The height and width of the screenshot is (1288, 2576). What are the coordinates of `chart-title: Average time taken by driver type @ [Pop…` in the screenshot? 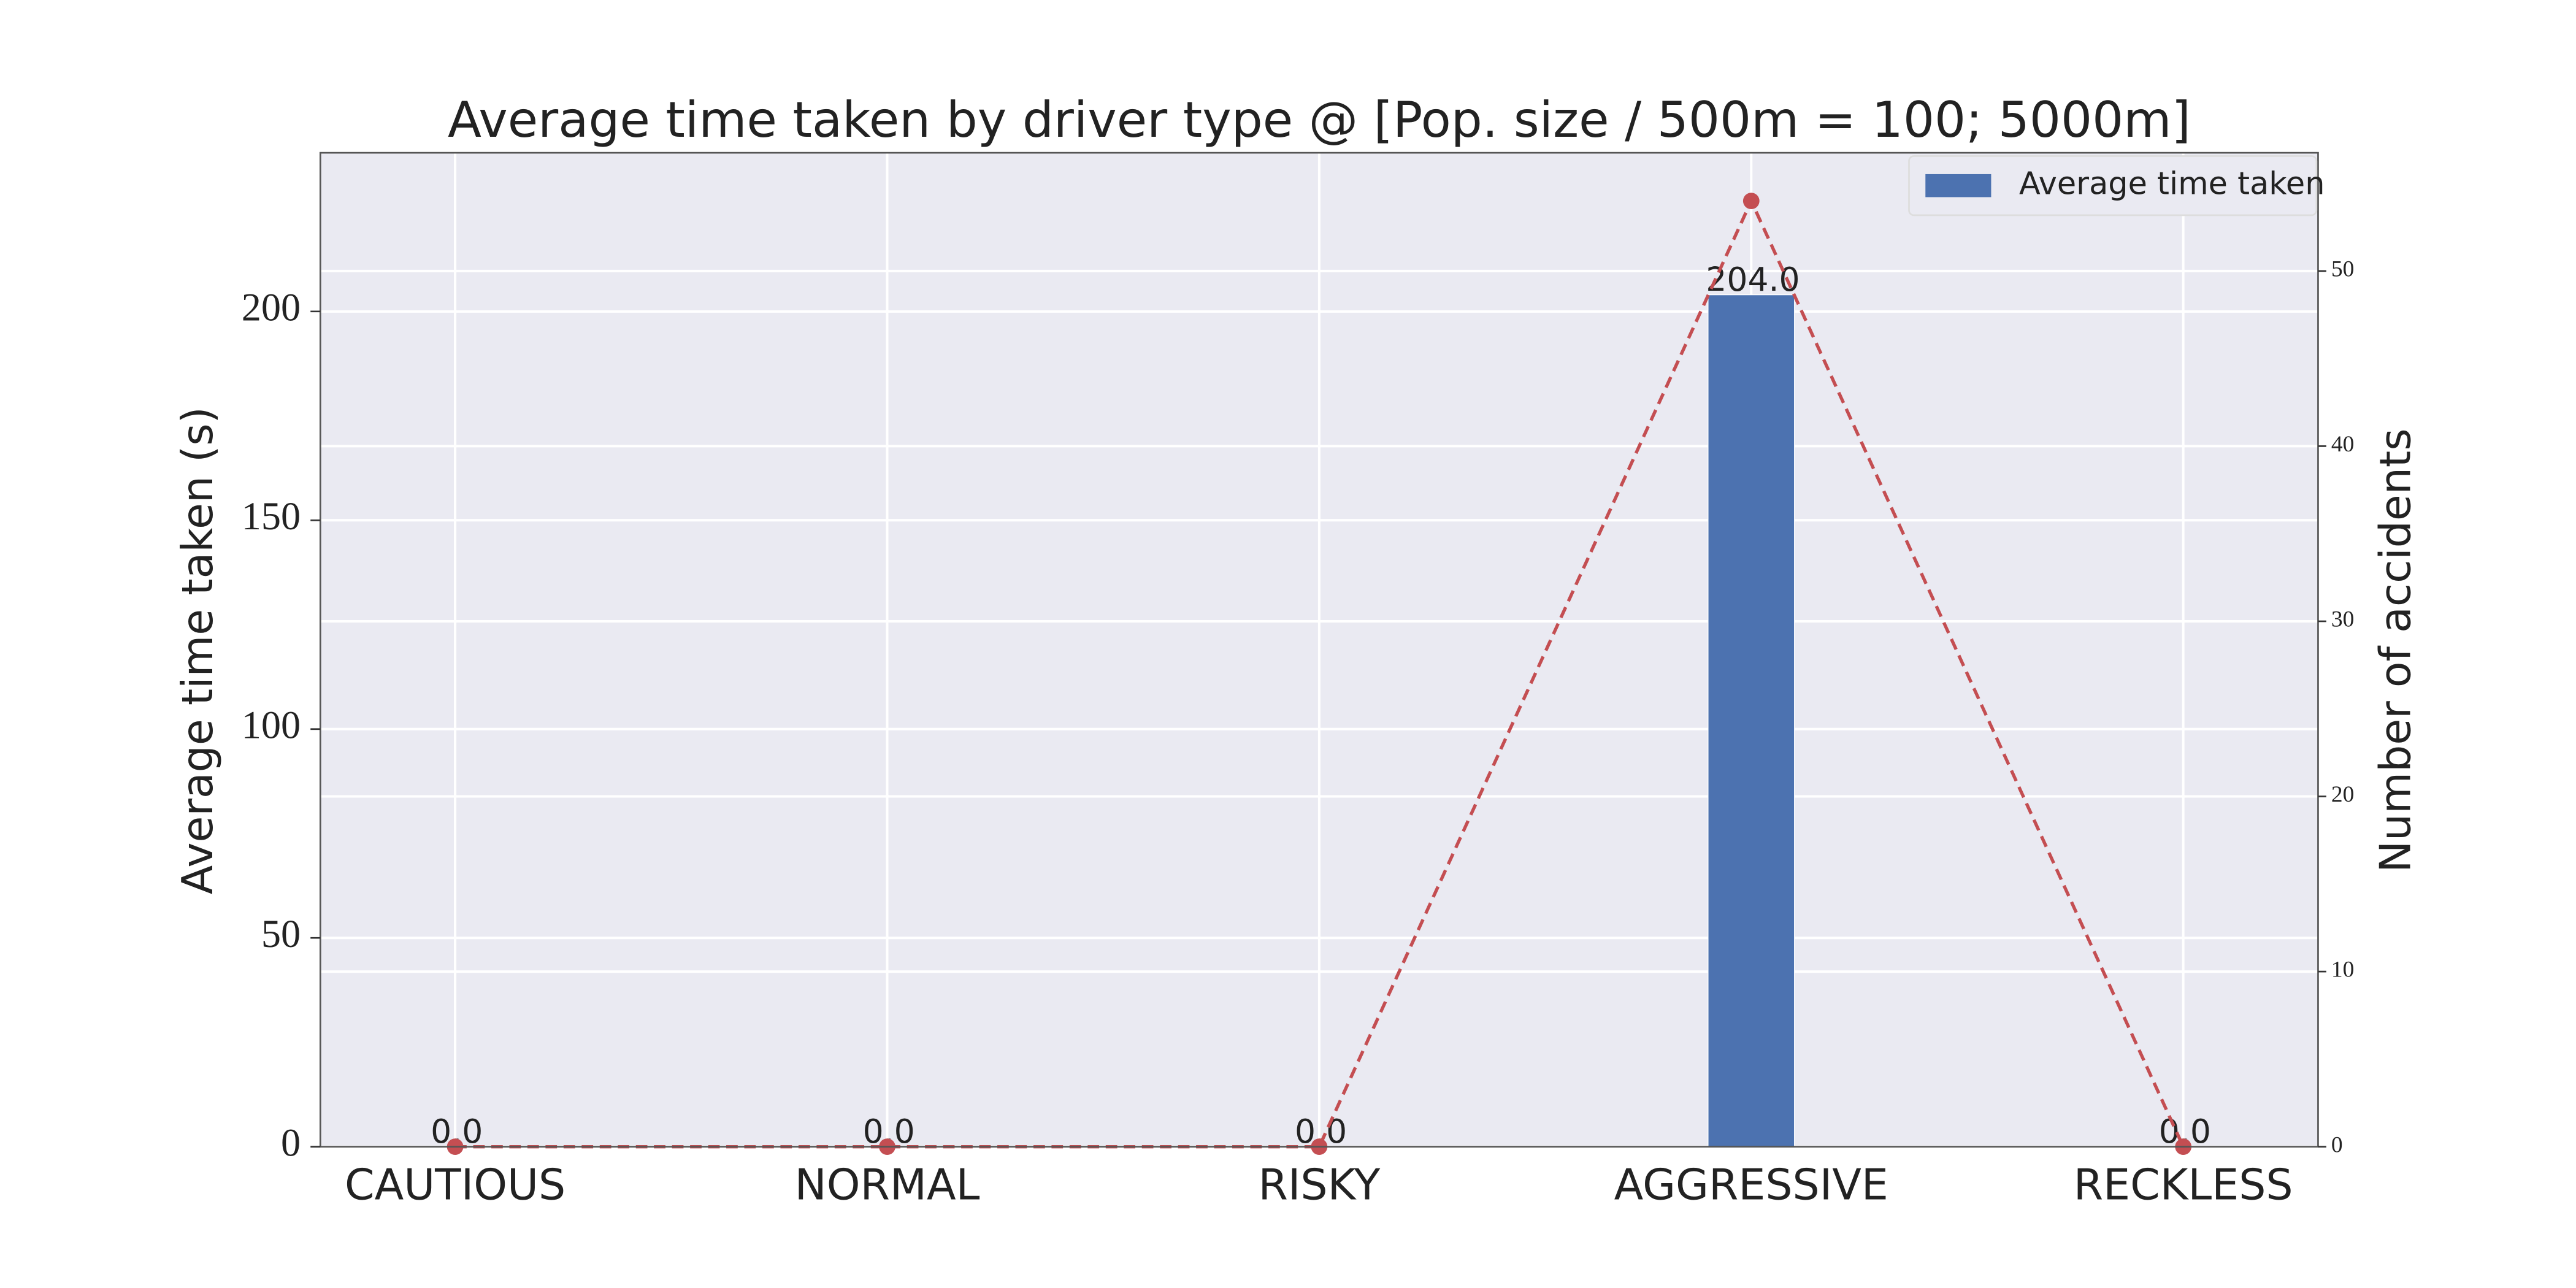 It's located at (1319, 119).